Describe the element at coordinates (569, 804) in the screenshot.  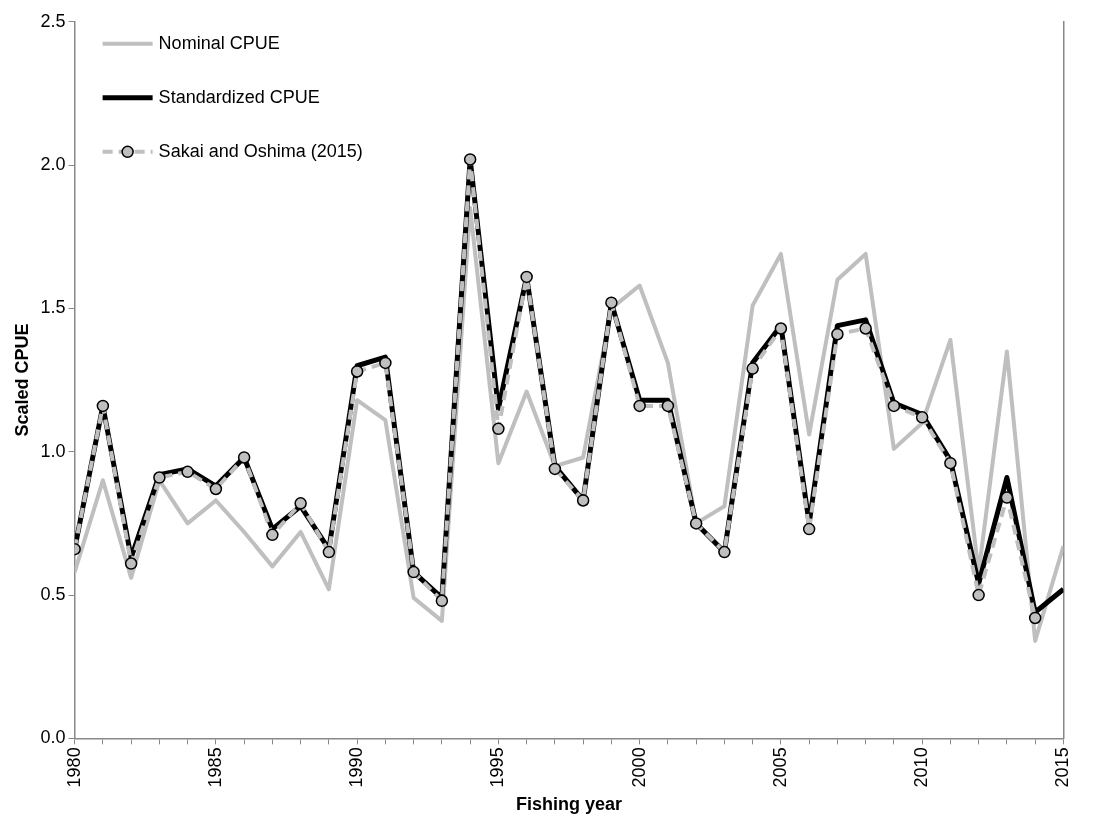
I see `x-axis-title: Fishing year` at that location.